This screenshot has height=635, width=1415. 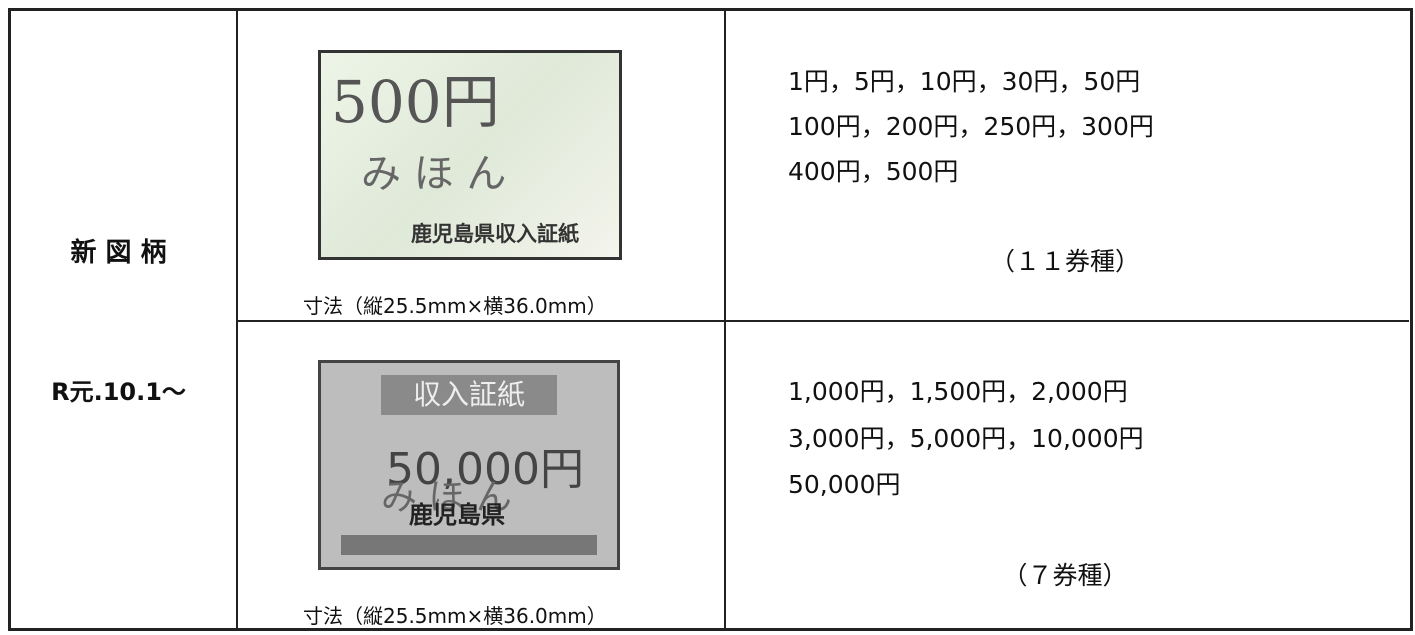 What do you see at coordinates (873, 171) in the screenshot?
I see `denomination-line: 400円，500円` at bounding box center [873, 171].